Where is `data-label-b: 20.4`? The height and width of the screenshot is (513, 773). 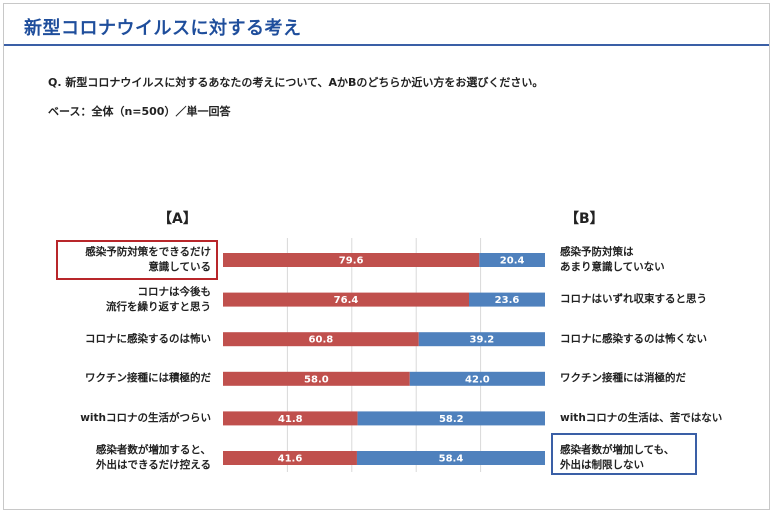 data-label-b: 20.4 is located at coordinates (512, 261).